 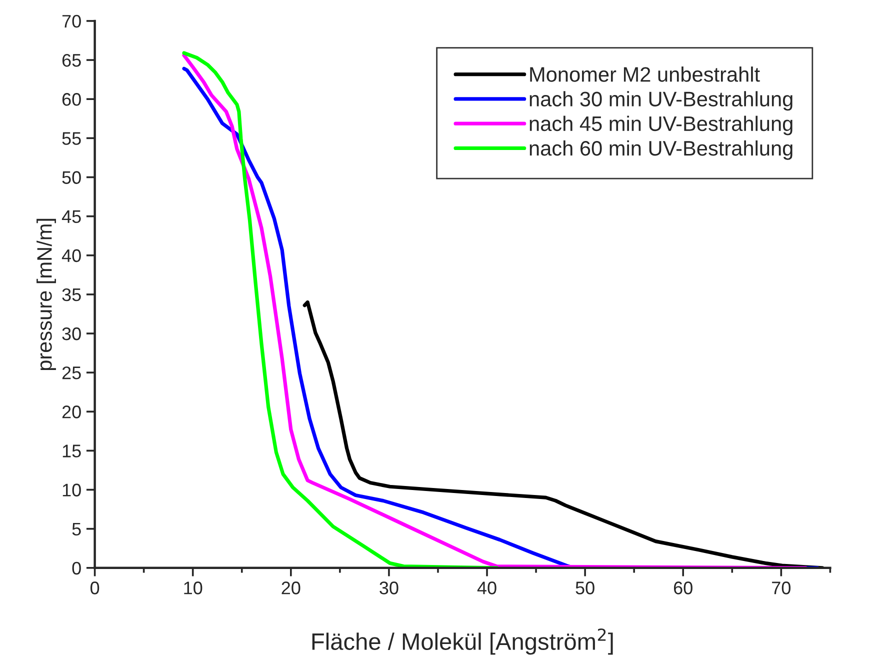 What do you see at coordinates (661, 150) in the screenshot?
I see `legend-label: nach 60 min UV-Bestrahlung` at bounding box center [661, 150].